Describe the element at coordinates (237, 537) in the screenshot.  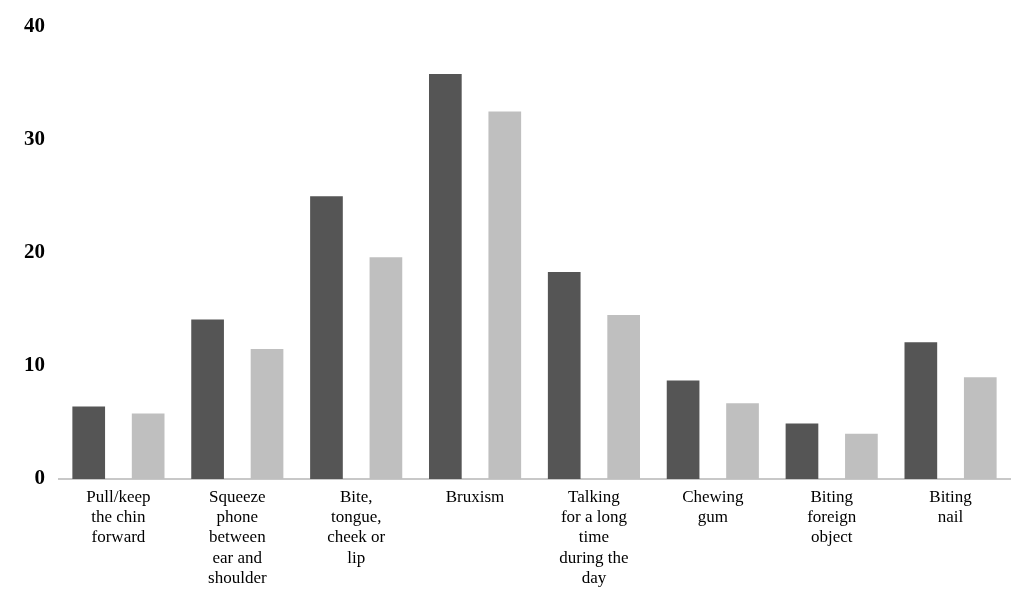
I see `x-tick-label: Squeeze phone between ear and shoulder` at that location.